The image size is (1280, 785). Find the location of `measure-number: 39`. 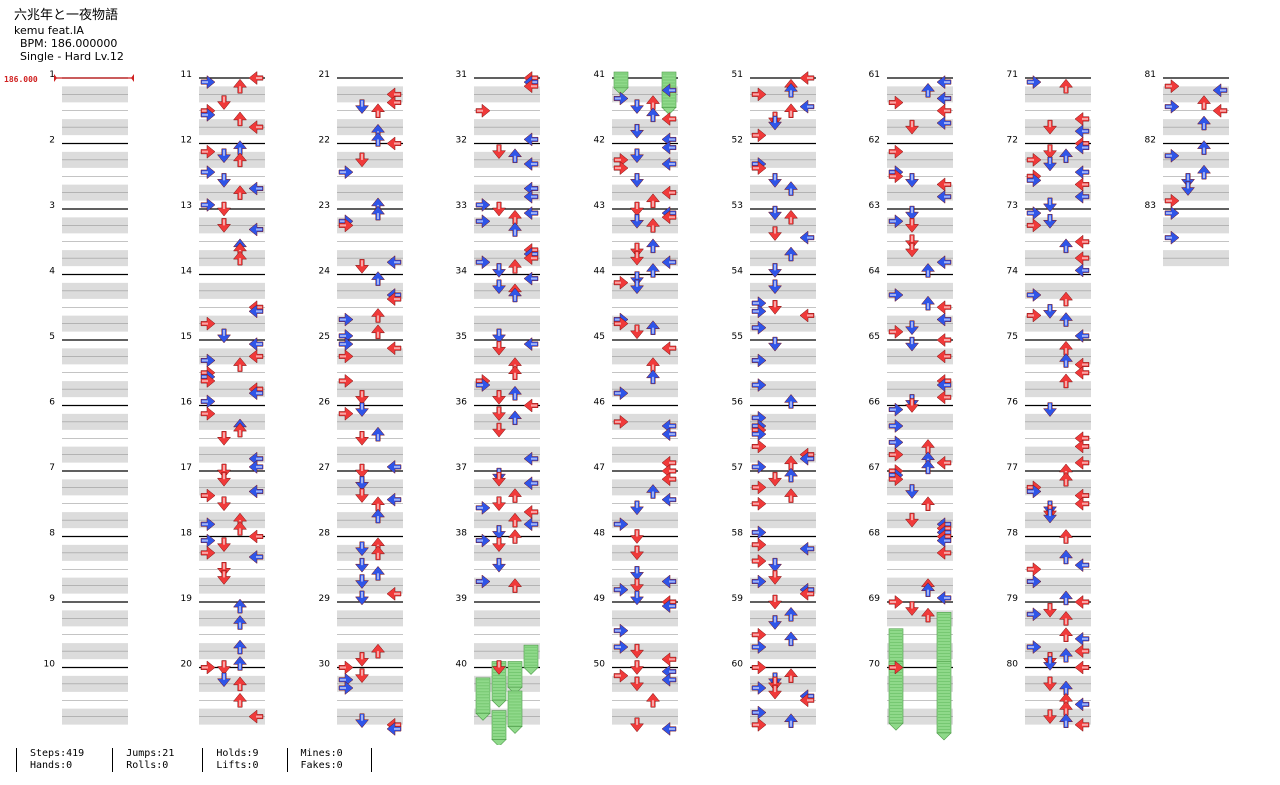

measure-number: 39 is located at coordinates (462, 599).